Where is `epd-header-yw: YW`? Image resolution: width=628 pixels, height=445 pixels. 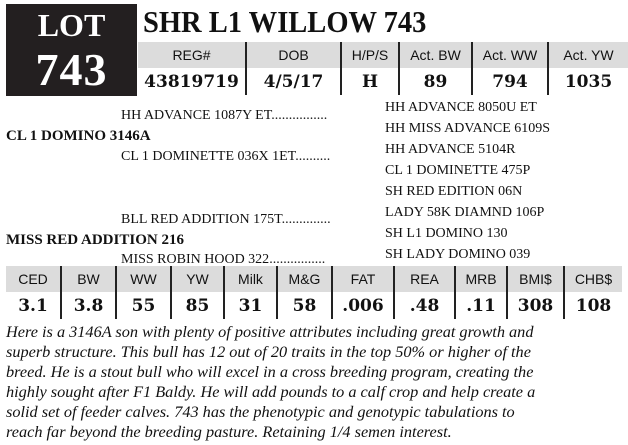 epd-header-yw: YW is located at coordinates (197, 279).